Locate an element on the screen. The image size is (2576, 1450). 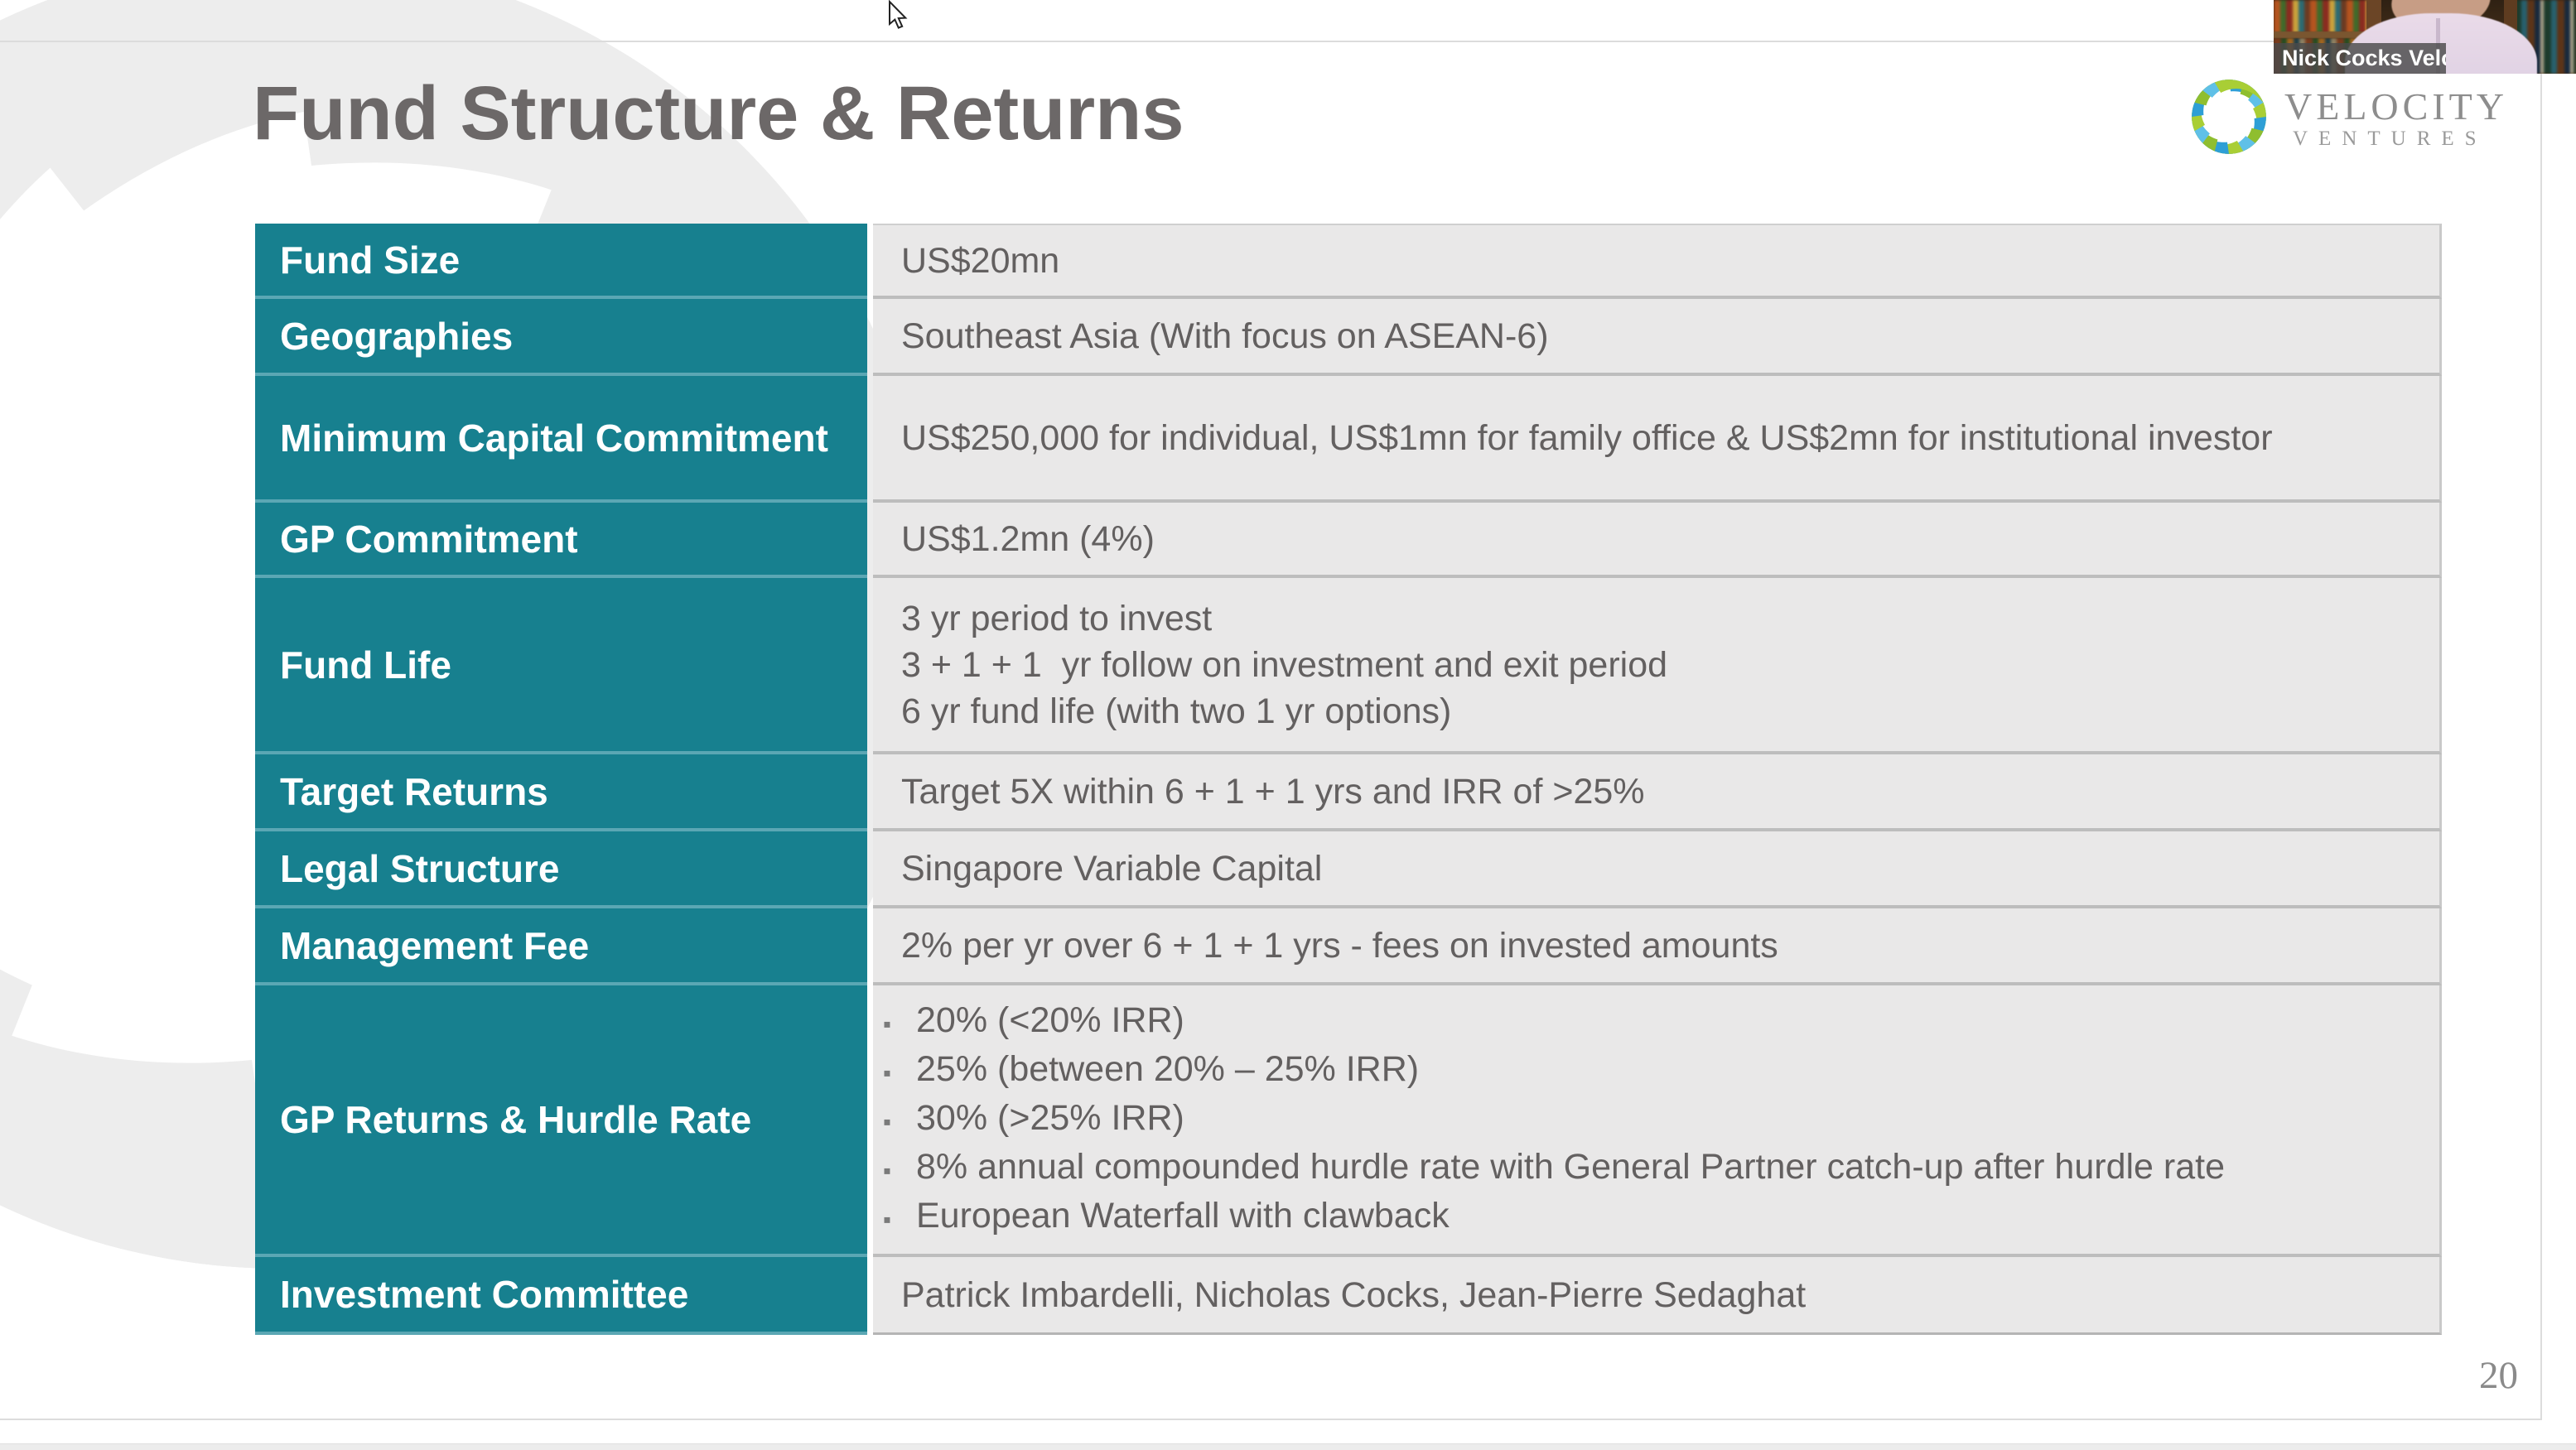
row-value-bullet-line: ▪ 30% (>25% IRR) is located at coordinates (1661, 1120).